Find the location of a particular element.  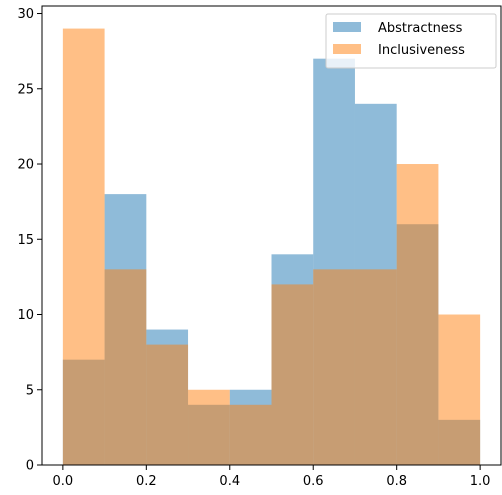

y-tick-label-6: 30 is located at coordinates (25, 14).